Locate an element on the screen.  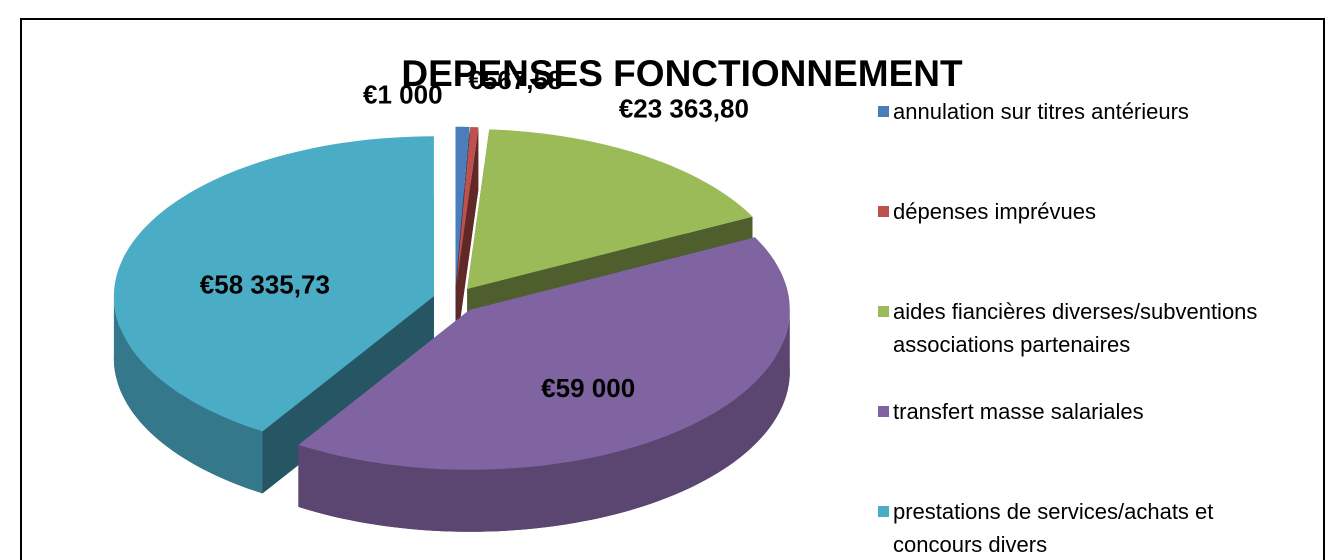
chart-title: DEPENSES FONCTIONNEMENT is located at coordinates (682, 73).